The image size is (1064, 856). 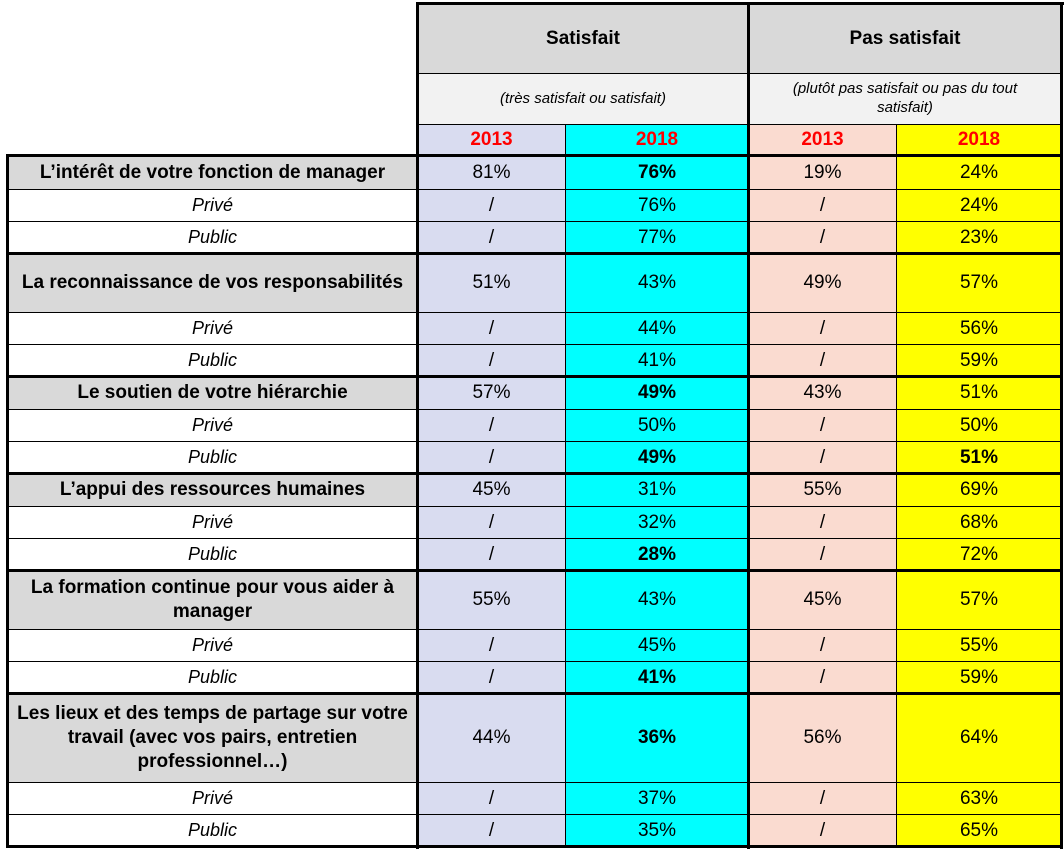 I want to click on table-cell: 32%, so click(x=657, y=523).